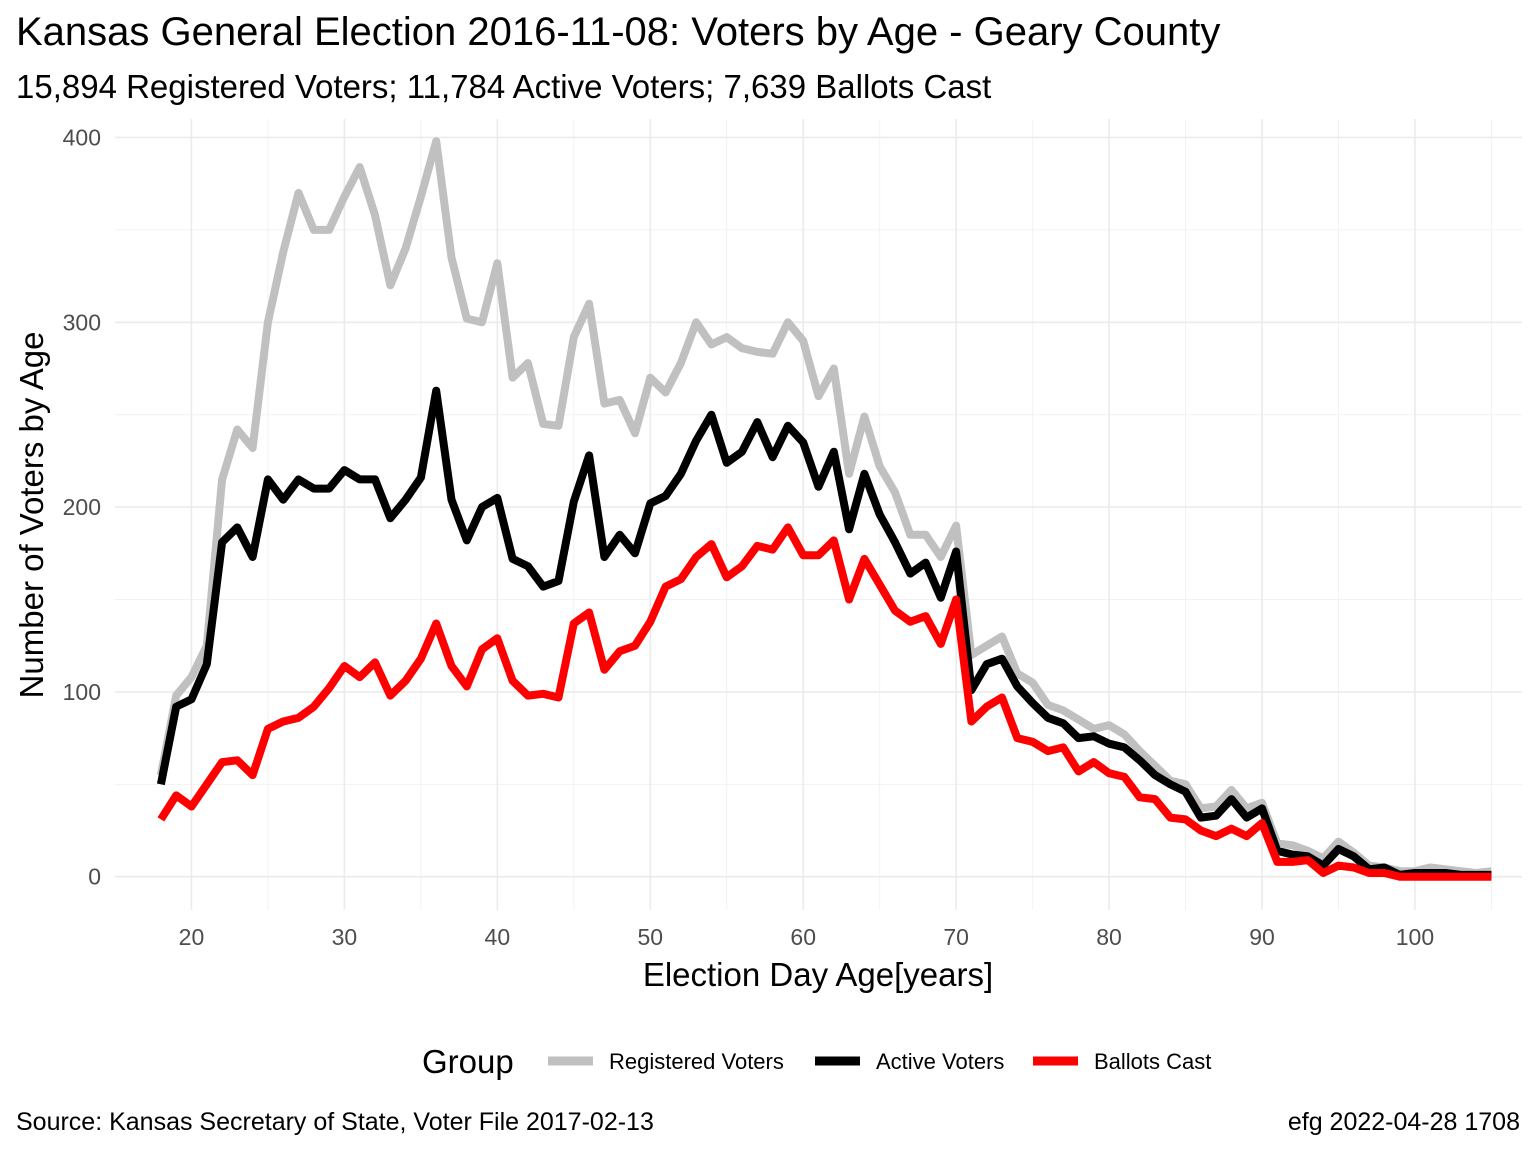 The height and width of the screenshot is (1152, 1536). What do you see at coordinates (1415, 937) in the screenshot?
I see `x-tick-label: 100` at bounding box center [1415, 937].